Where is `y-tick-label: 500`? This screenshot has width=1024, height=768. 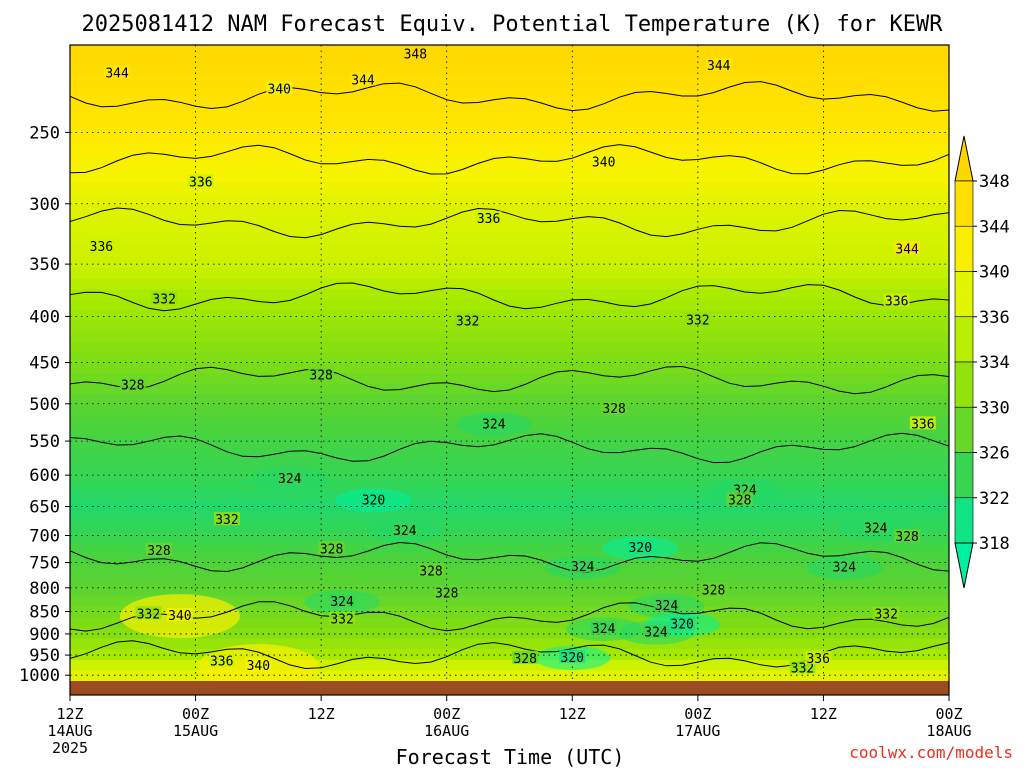 y-tick-label: 500 is located at coordinates (44, 405).